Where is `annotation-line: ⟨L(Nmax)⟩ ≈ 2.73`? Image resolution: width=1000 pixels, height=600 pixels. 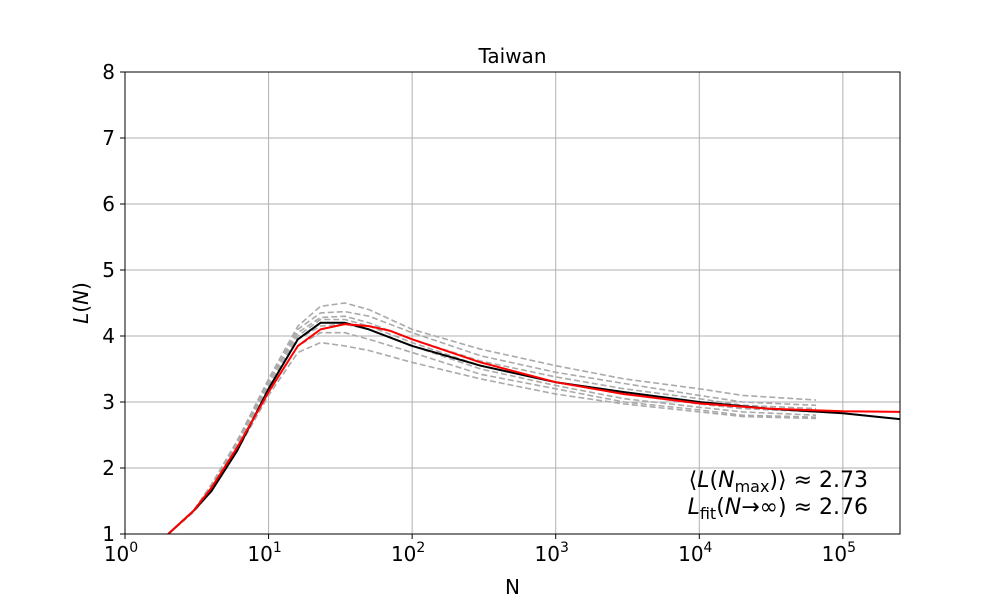 annotation-line: ⟨L(Nmax)⟩ ≈ 2.73 is located at coordinates (778, 482).